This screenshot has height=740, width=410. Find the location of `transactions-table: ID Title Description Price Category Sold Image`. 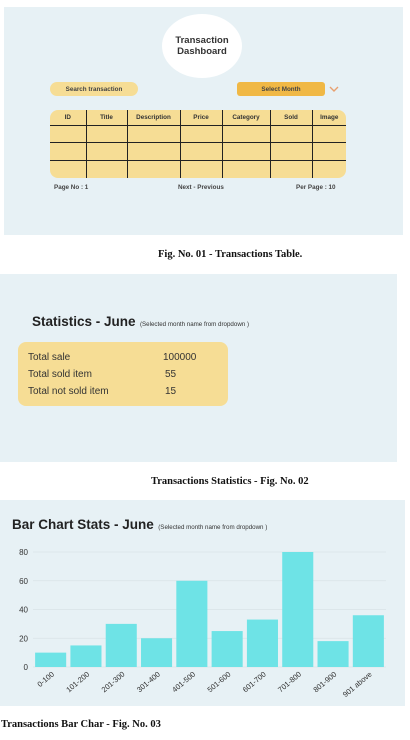

transactions-table: ID Title Description Price Category Sold Image is located at coordinates (198, 144).